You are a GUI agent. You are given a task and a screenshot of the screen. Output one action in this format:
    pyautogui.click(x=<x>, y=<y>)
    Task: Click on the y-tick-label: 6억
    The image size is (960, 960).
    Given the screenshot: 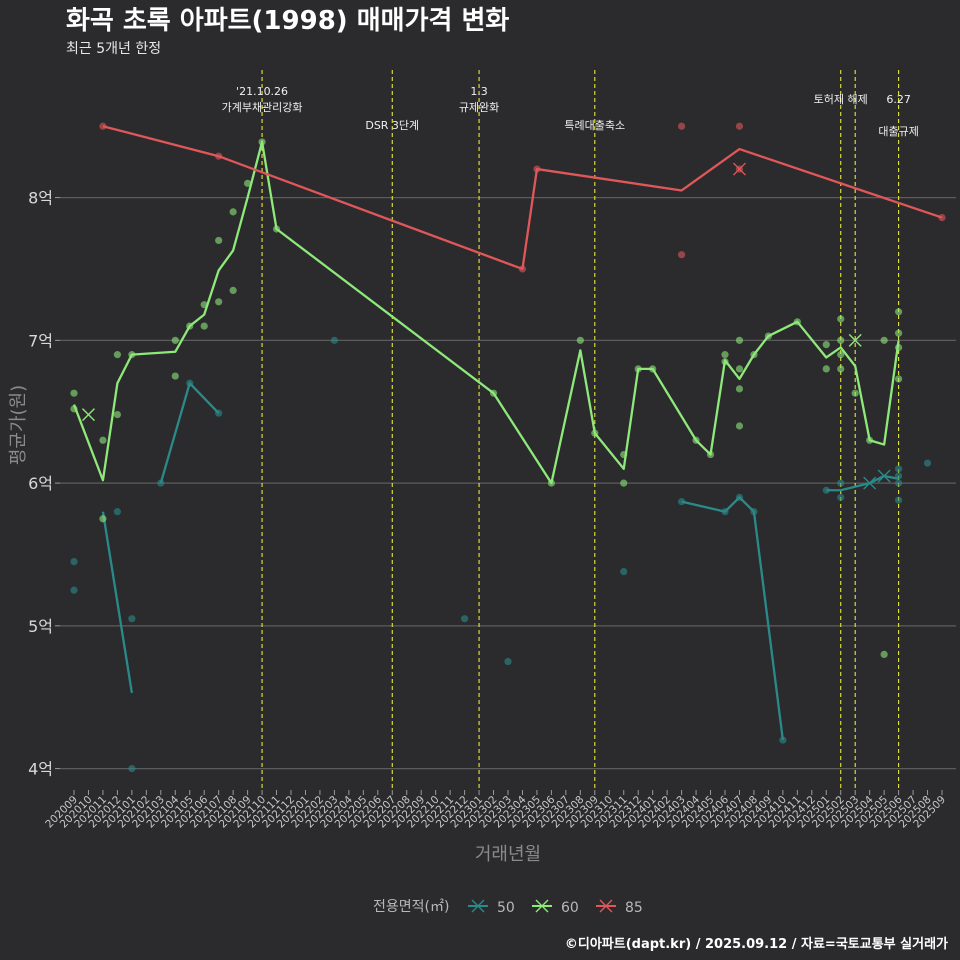 What is the action you would take?
    pyautogui.click(x=40, y=483)
    